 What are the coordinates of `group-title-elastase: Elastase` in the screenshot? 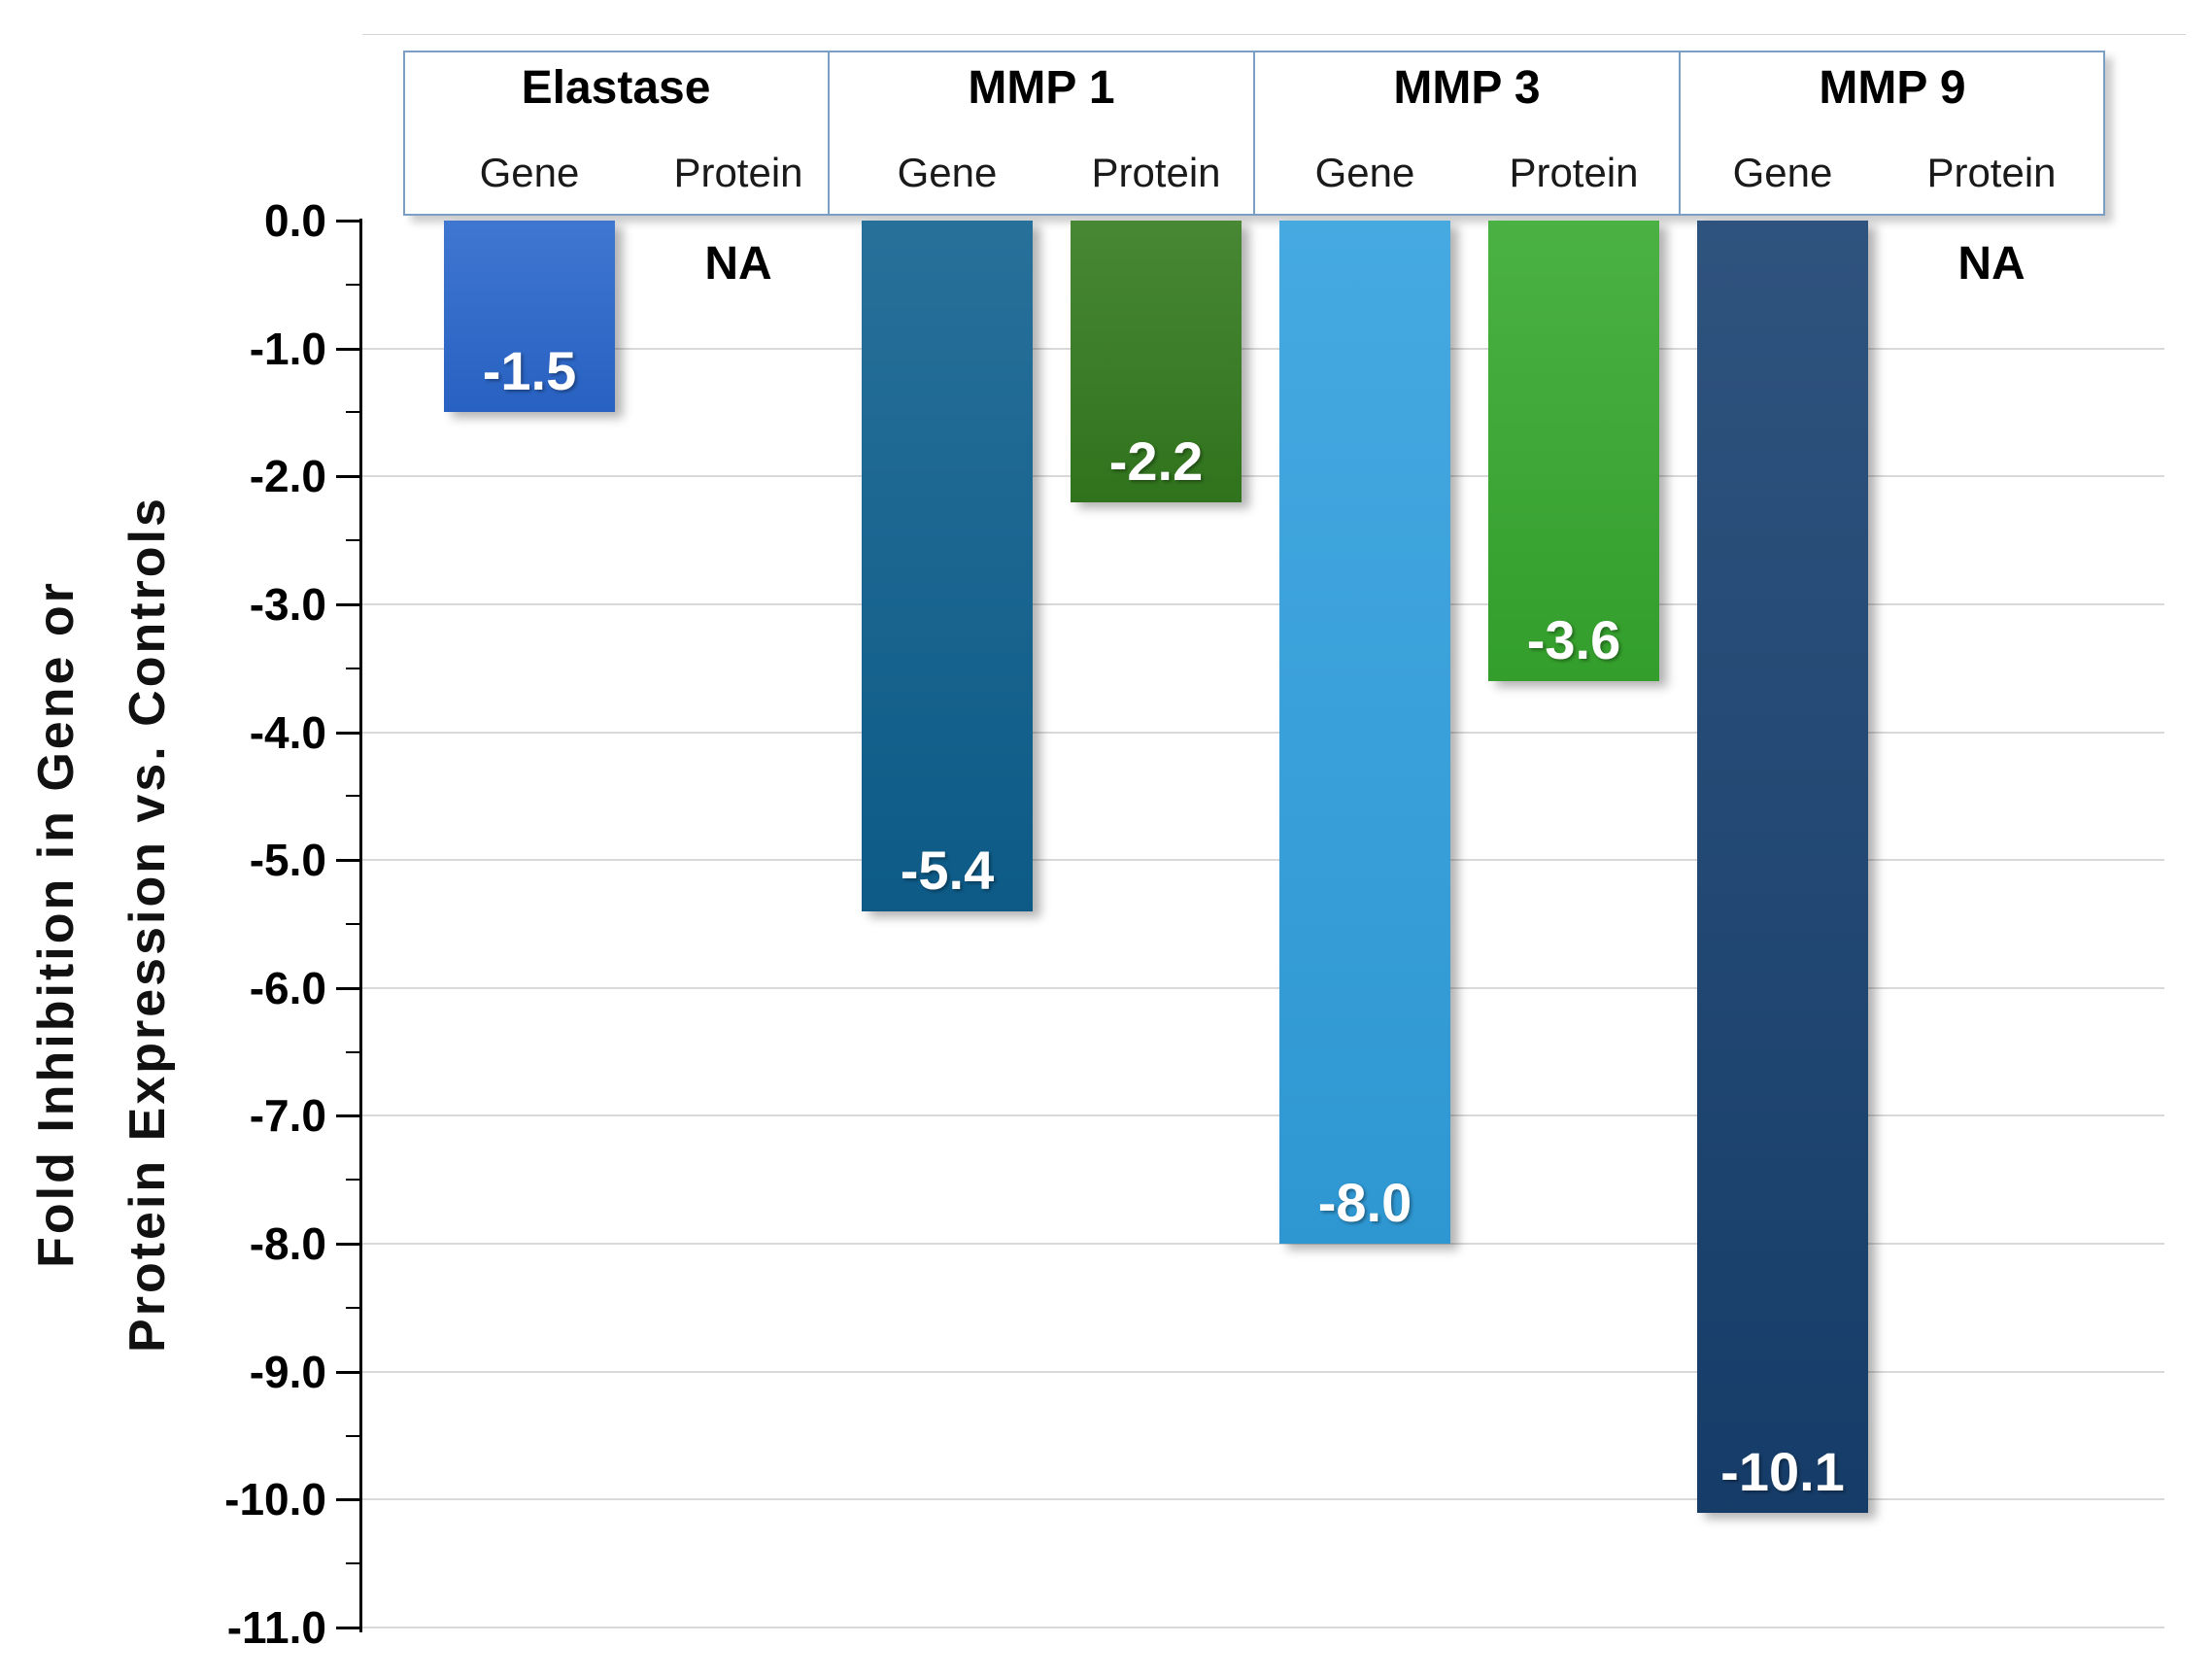 It's located at (616, 88).